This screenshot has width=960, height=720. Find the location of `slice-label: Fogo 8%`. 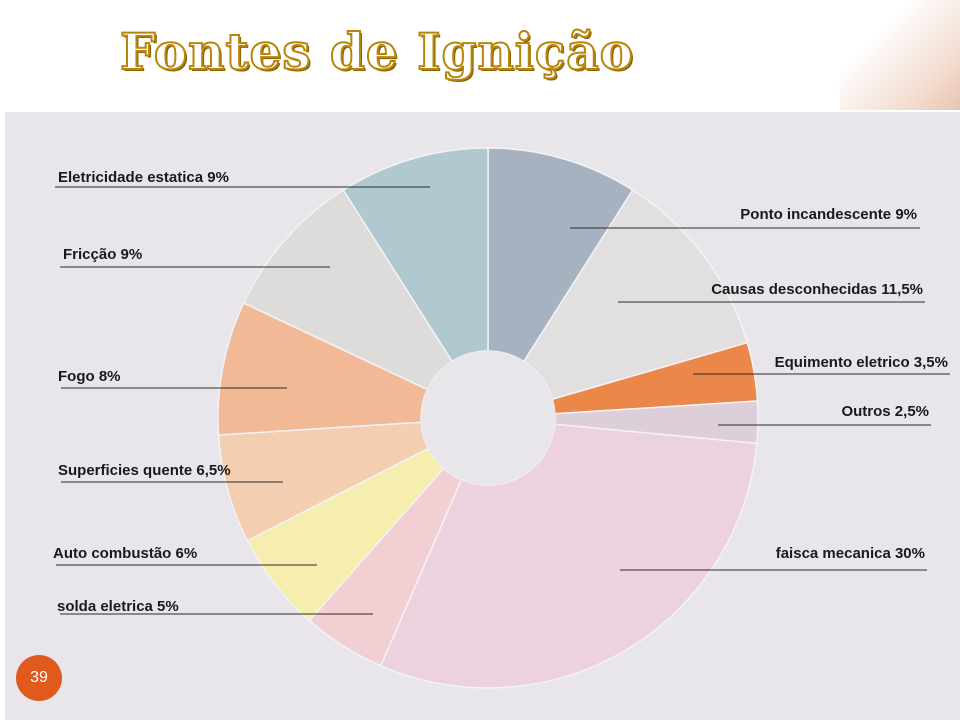

slice-label: Fogo 8% is located at coordinates (89, 376).